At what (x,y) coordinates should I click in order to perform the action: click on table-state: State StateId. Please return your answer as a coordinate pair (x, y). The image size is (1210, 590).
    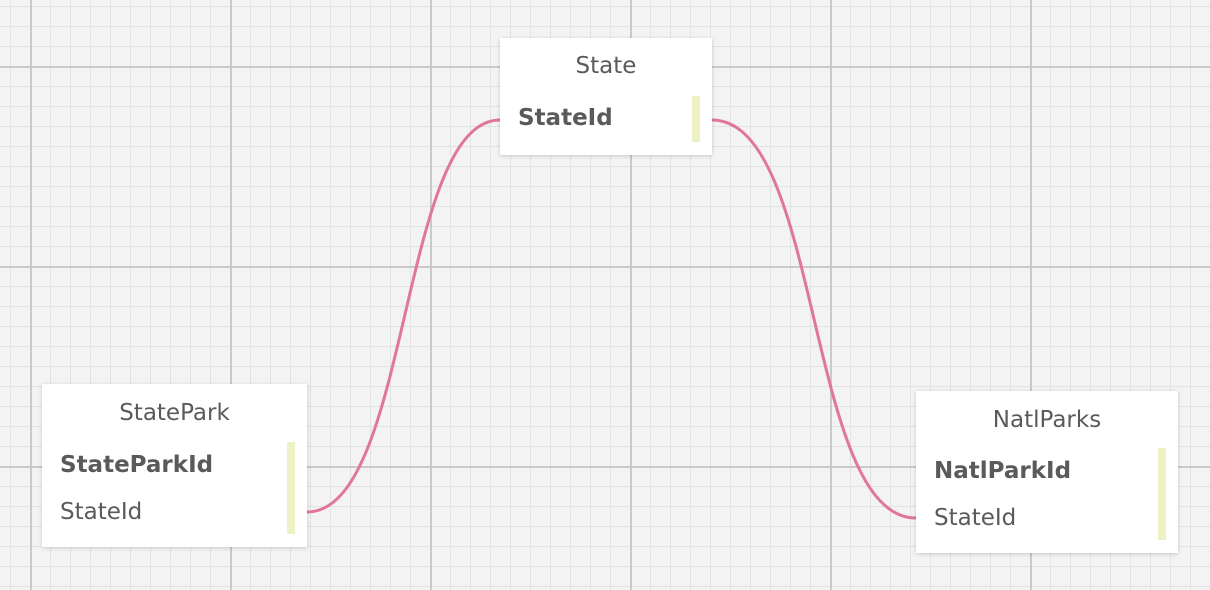
    Looking at the image, I should click on (606, 96).